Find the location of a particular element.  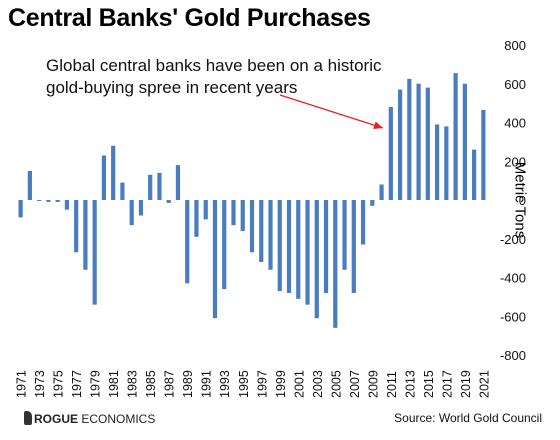

bar-1994 is located at coordinates (233, 213).